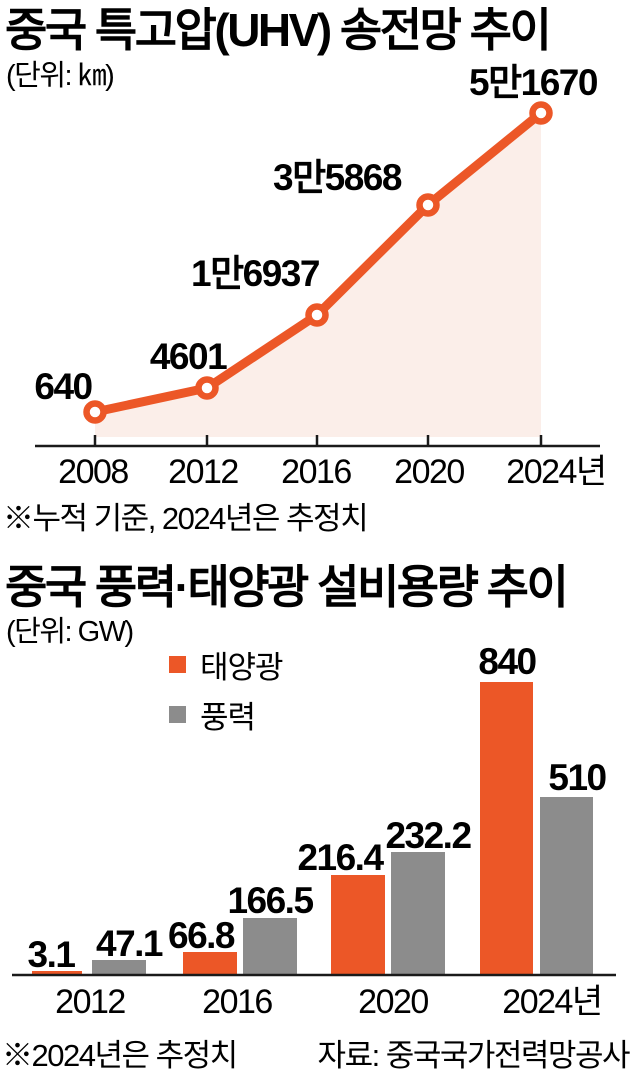 The width and height of the screenshot is (633, 1073). What do you see at coordinates (129, 943) in the screenshot?
I see `bar-value-label: 47.1` at bounding box center [129, 943].